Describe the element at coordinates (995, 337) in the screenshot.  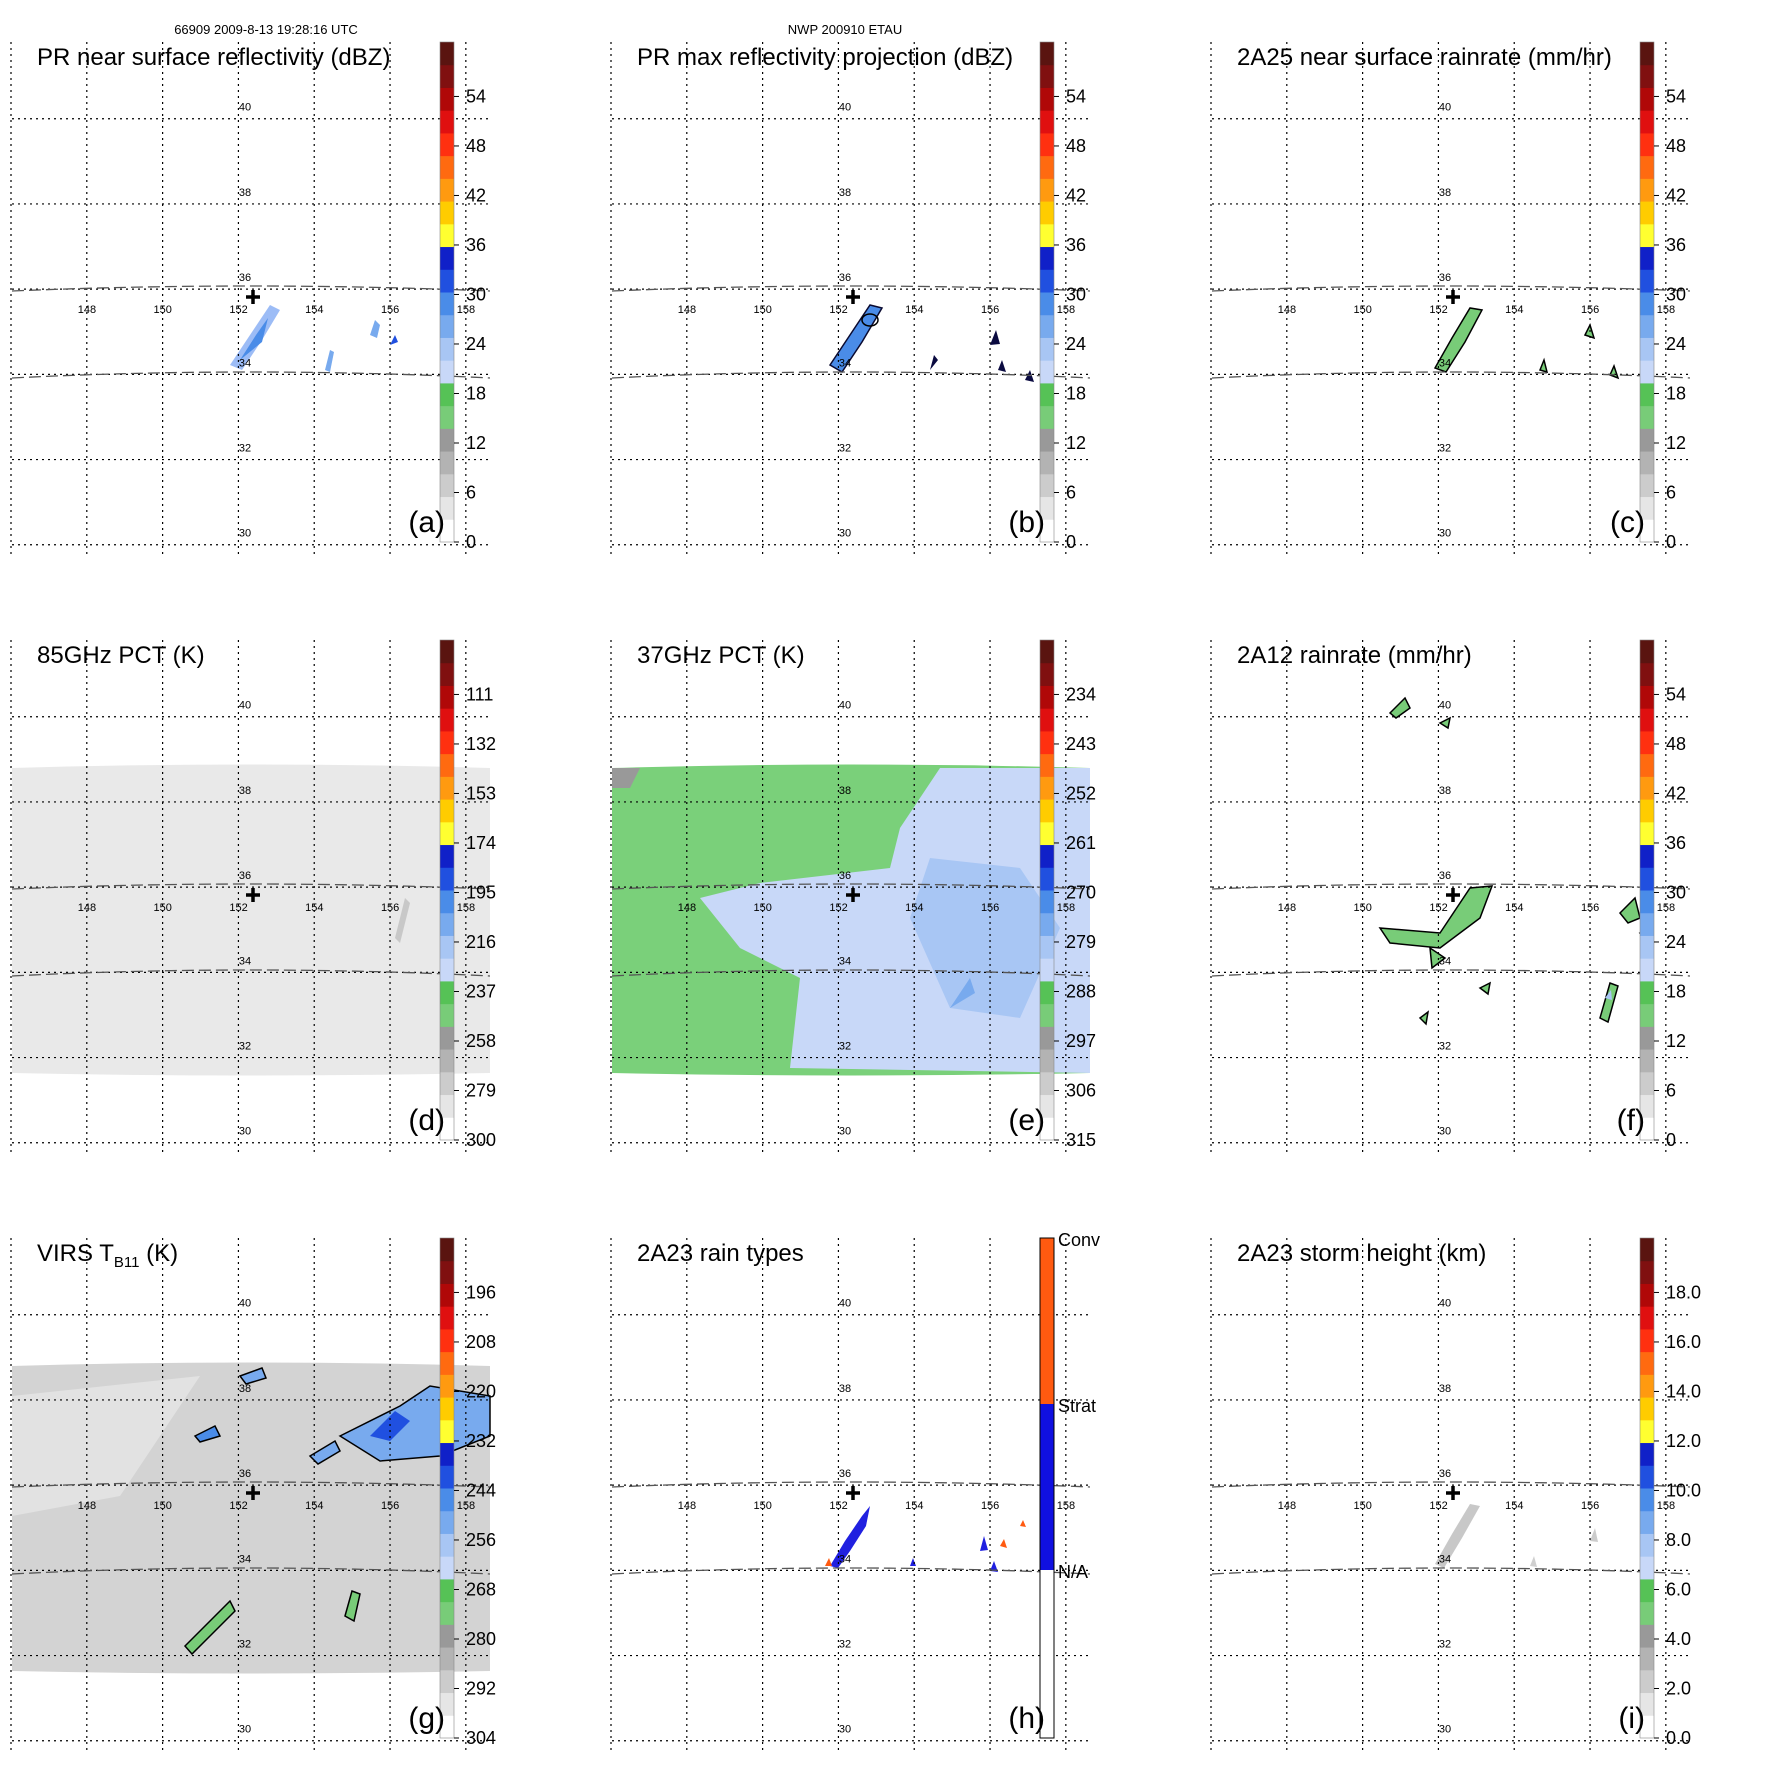
I see `max-echo` at that location.